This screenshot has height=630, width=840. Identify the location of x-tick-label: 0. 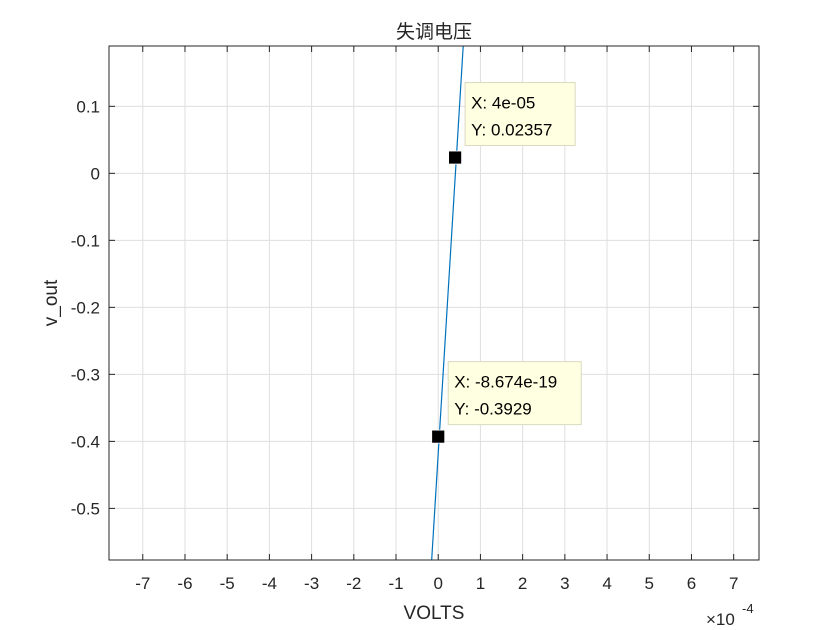
(437, 583).